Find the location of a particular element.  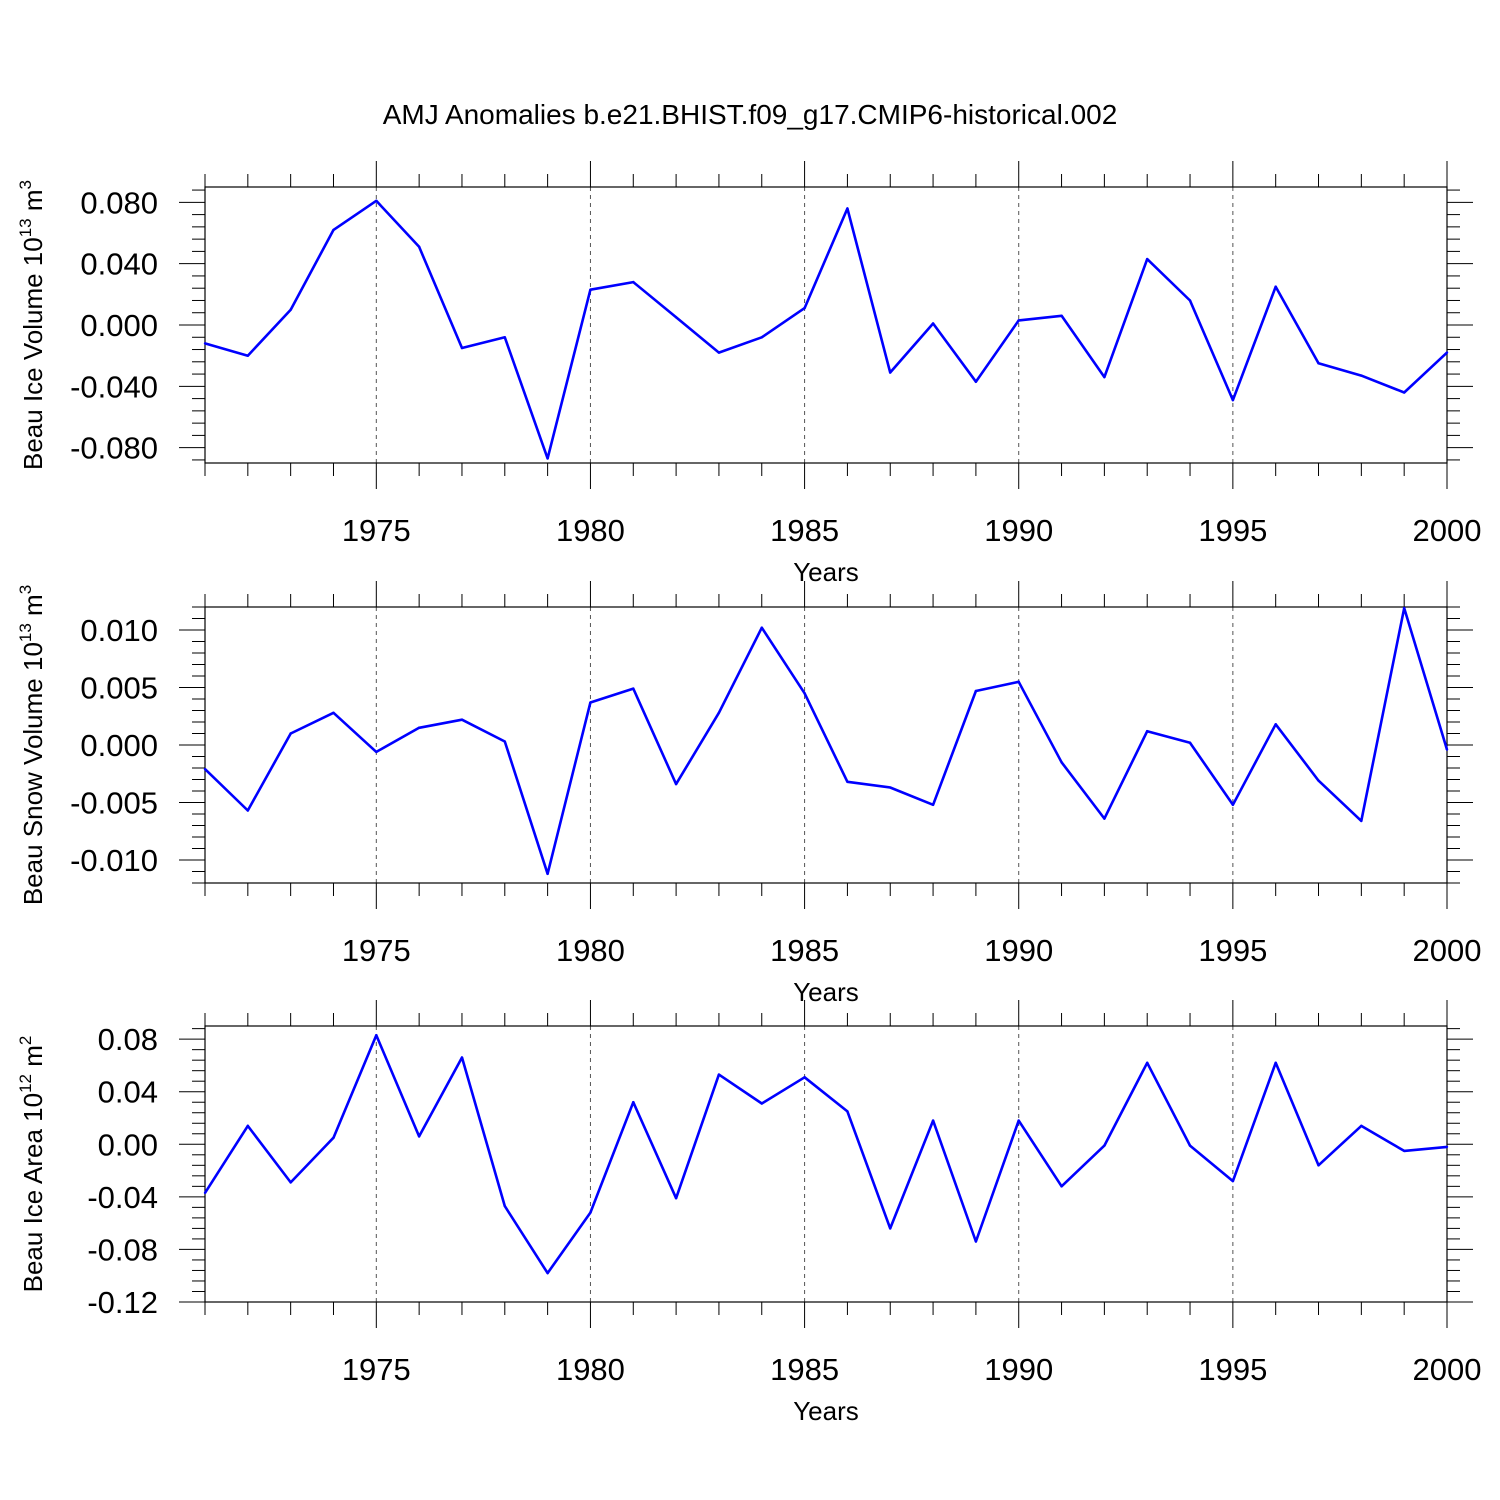

y-axis-label-text: Beau Snow Volume 10 is located at coordinates (33, 773).